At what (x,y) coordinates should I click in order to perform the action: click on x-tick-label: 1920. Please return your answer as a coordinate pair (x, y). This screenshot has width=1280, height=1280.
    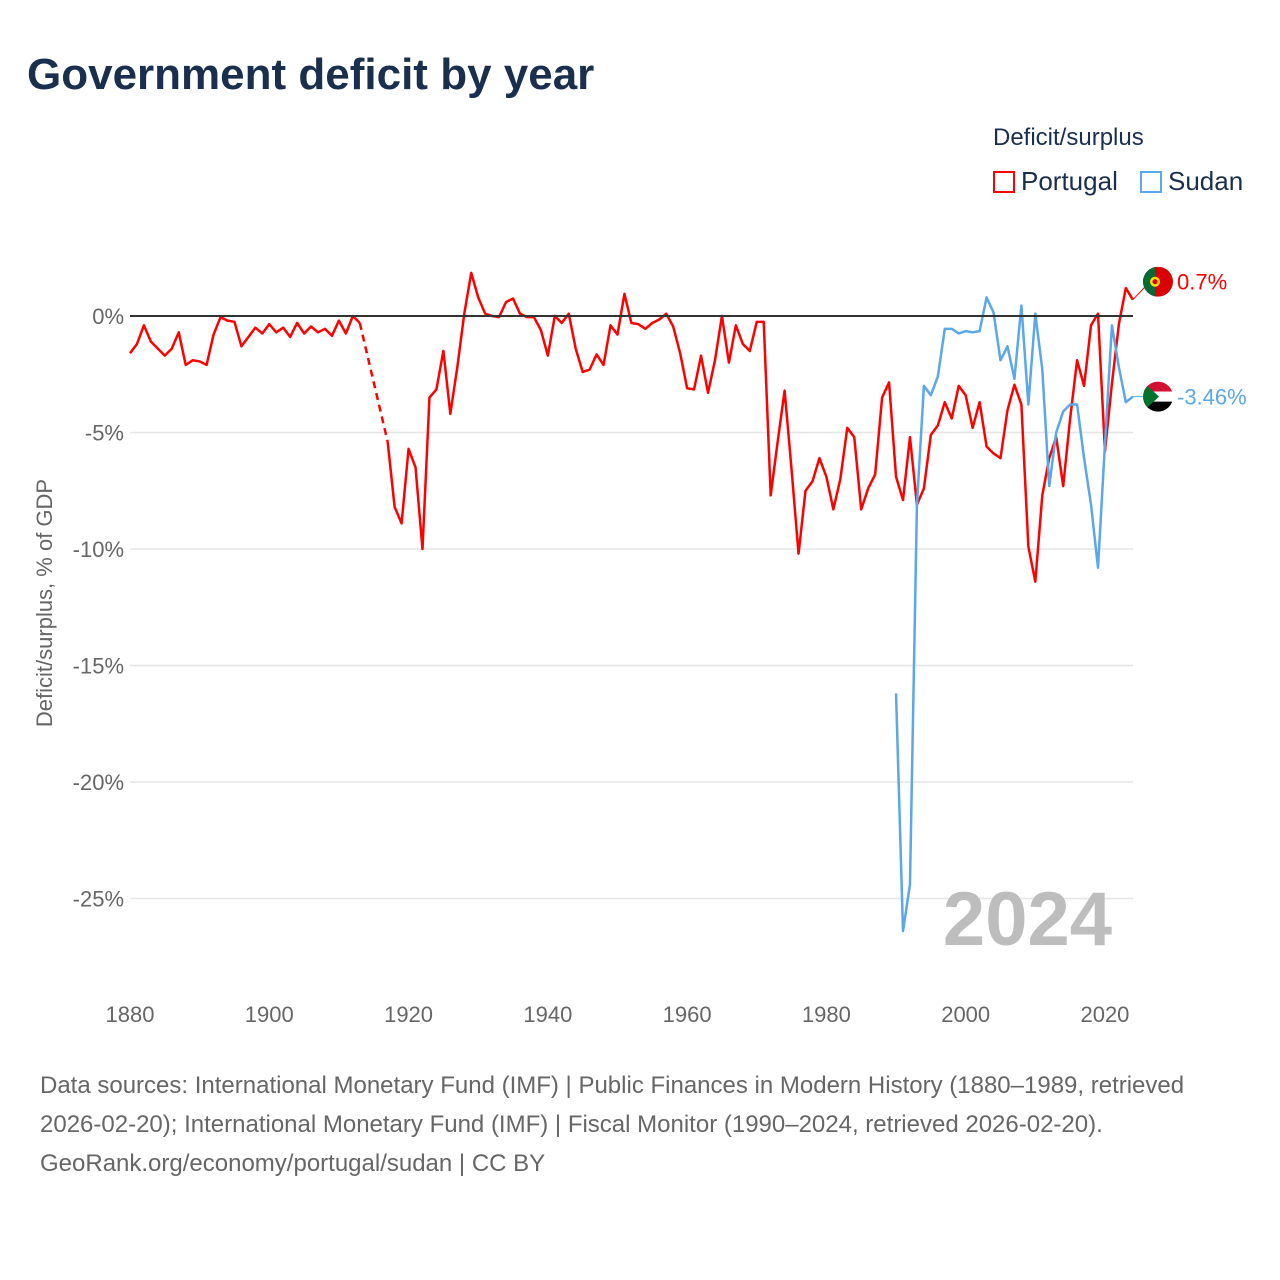
    Looking at the image, I should click on (408, 1014).